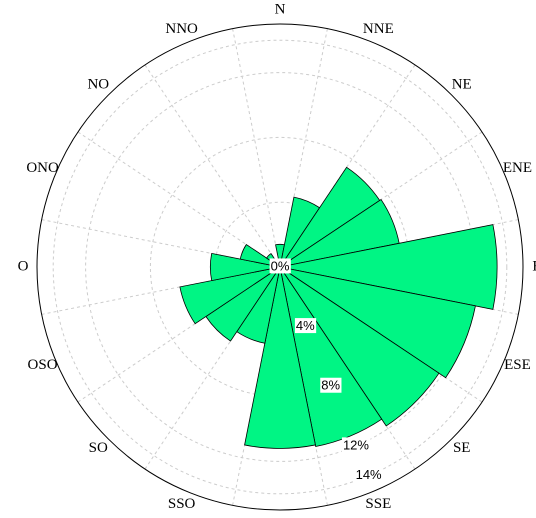  I want to click on radial-tick-label: 4%, so click(305, 325).